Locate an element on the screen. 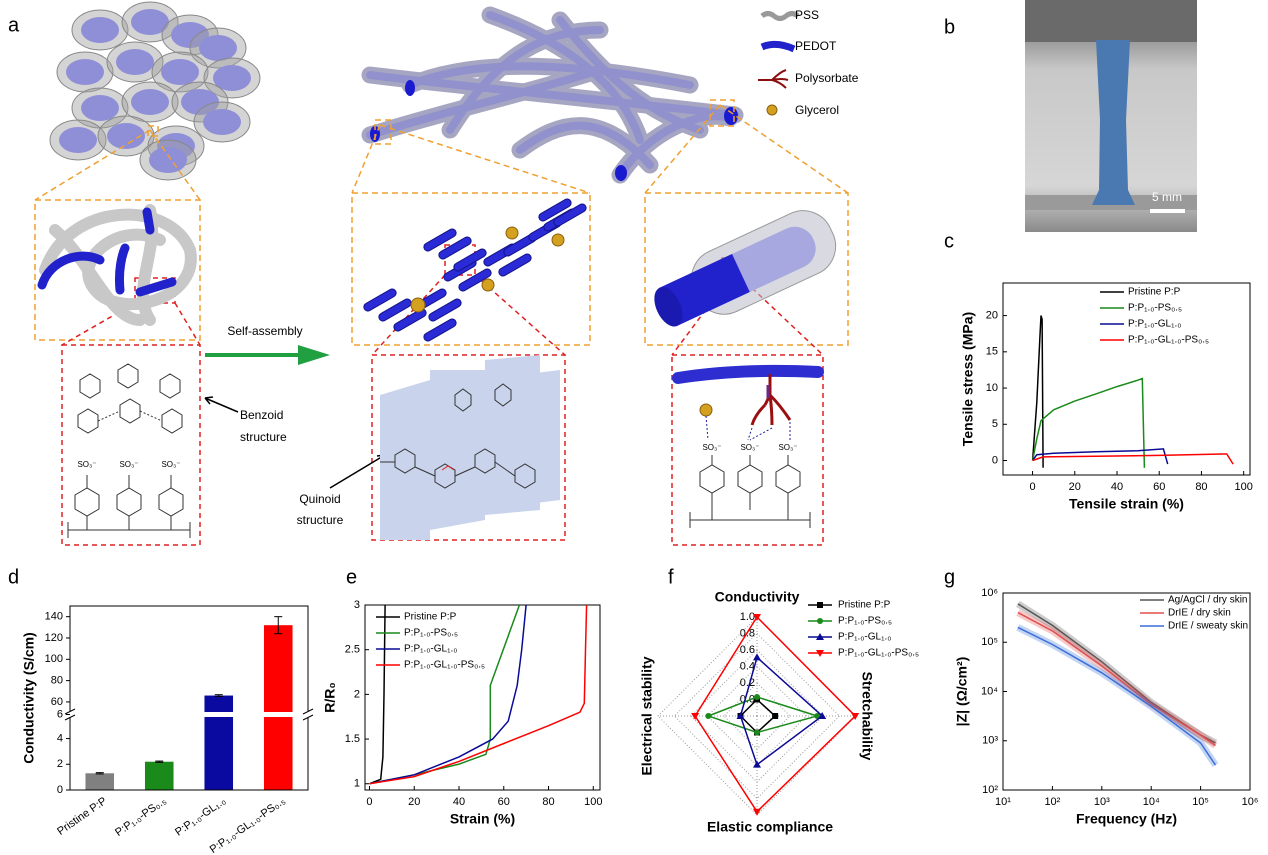 The width and height of the screenshot is (1268, 855). r-tick-label: 0.6 is located at coordinates (747, 650).